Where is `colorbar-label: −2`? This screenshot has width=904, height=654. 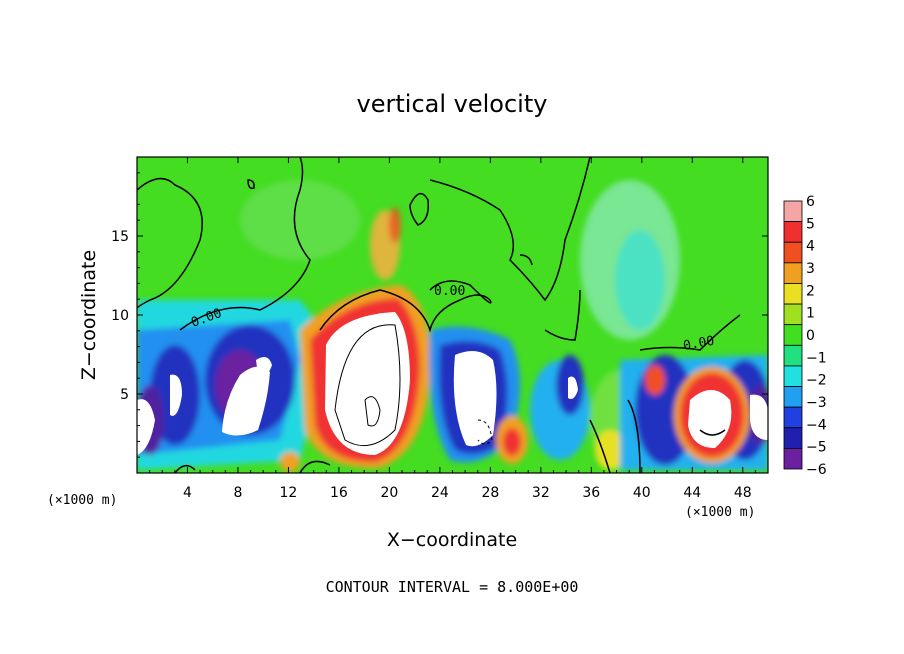 colorbar-label: −2 is located at coordinates (816, 381).